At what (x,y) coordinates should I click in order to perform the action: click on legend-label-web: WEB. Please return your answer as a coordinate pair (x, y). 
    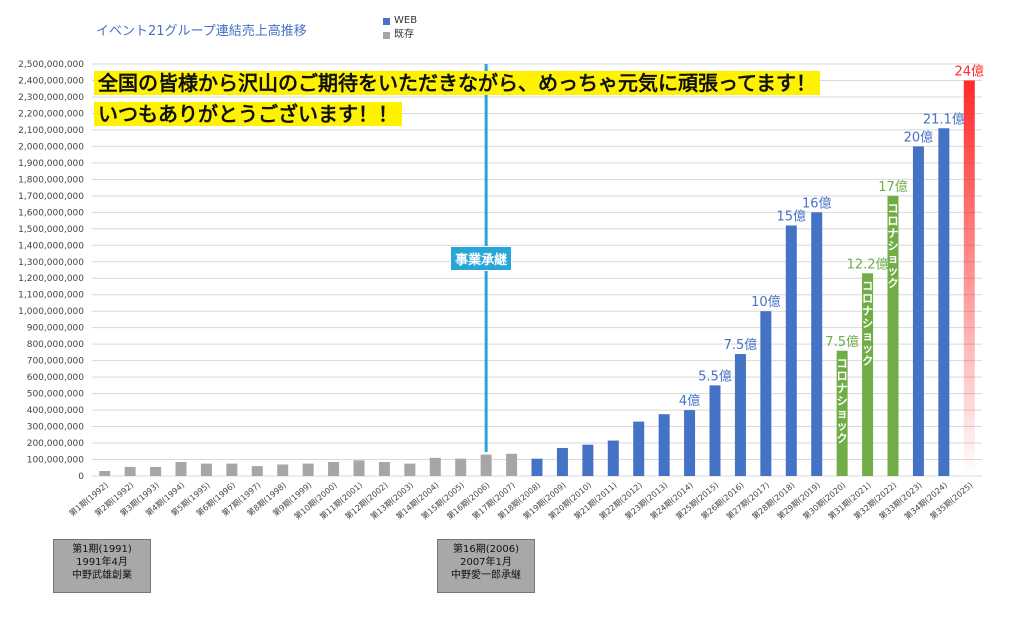
    Looking at the image, I should click on (406, 20).